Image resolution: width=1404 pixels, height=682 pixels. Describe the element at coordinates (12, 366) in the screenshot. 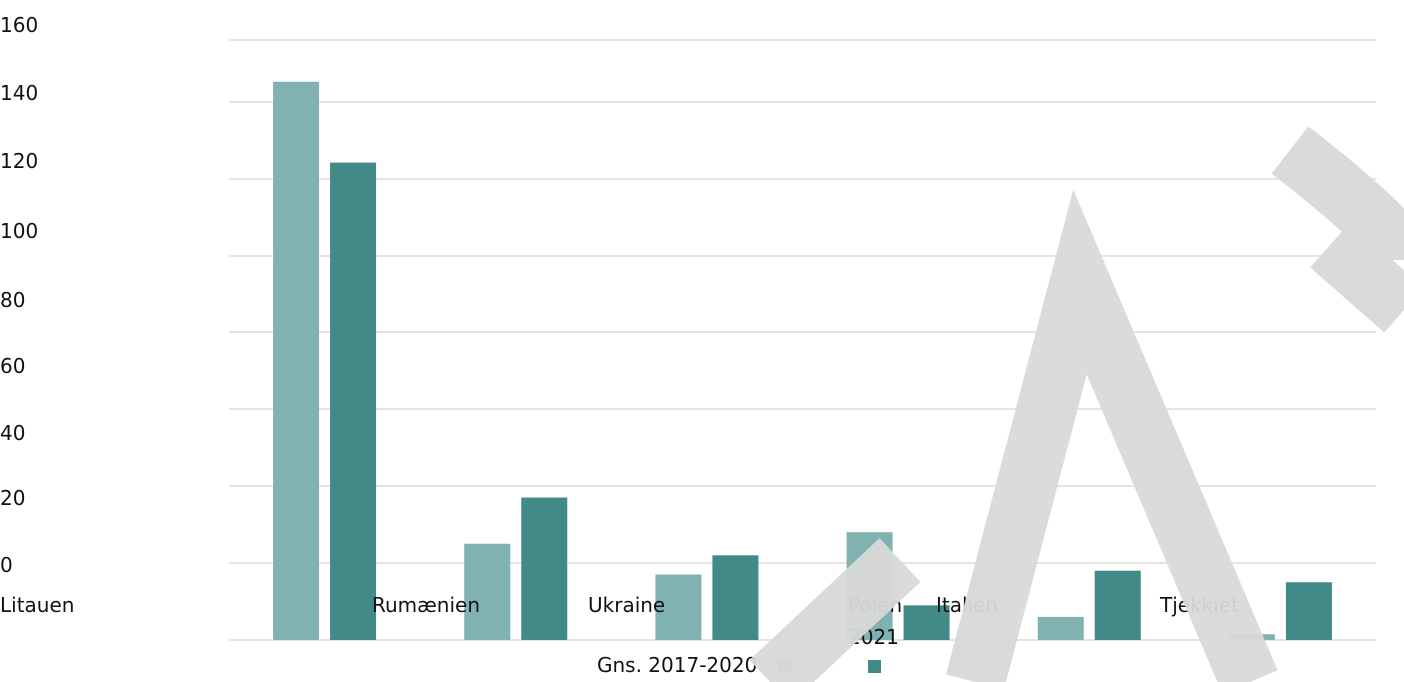

I see `y-tick-label: 60` at that location.